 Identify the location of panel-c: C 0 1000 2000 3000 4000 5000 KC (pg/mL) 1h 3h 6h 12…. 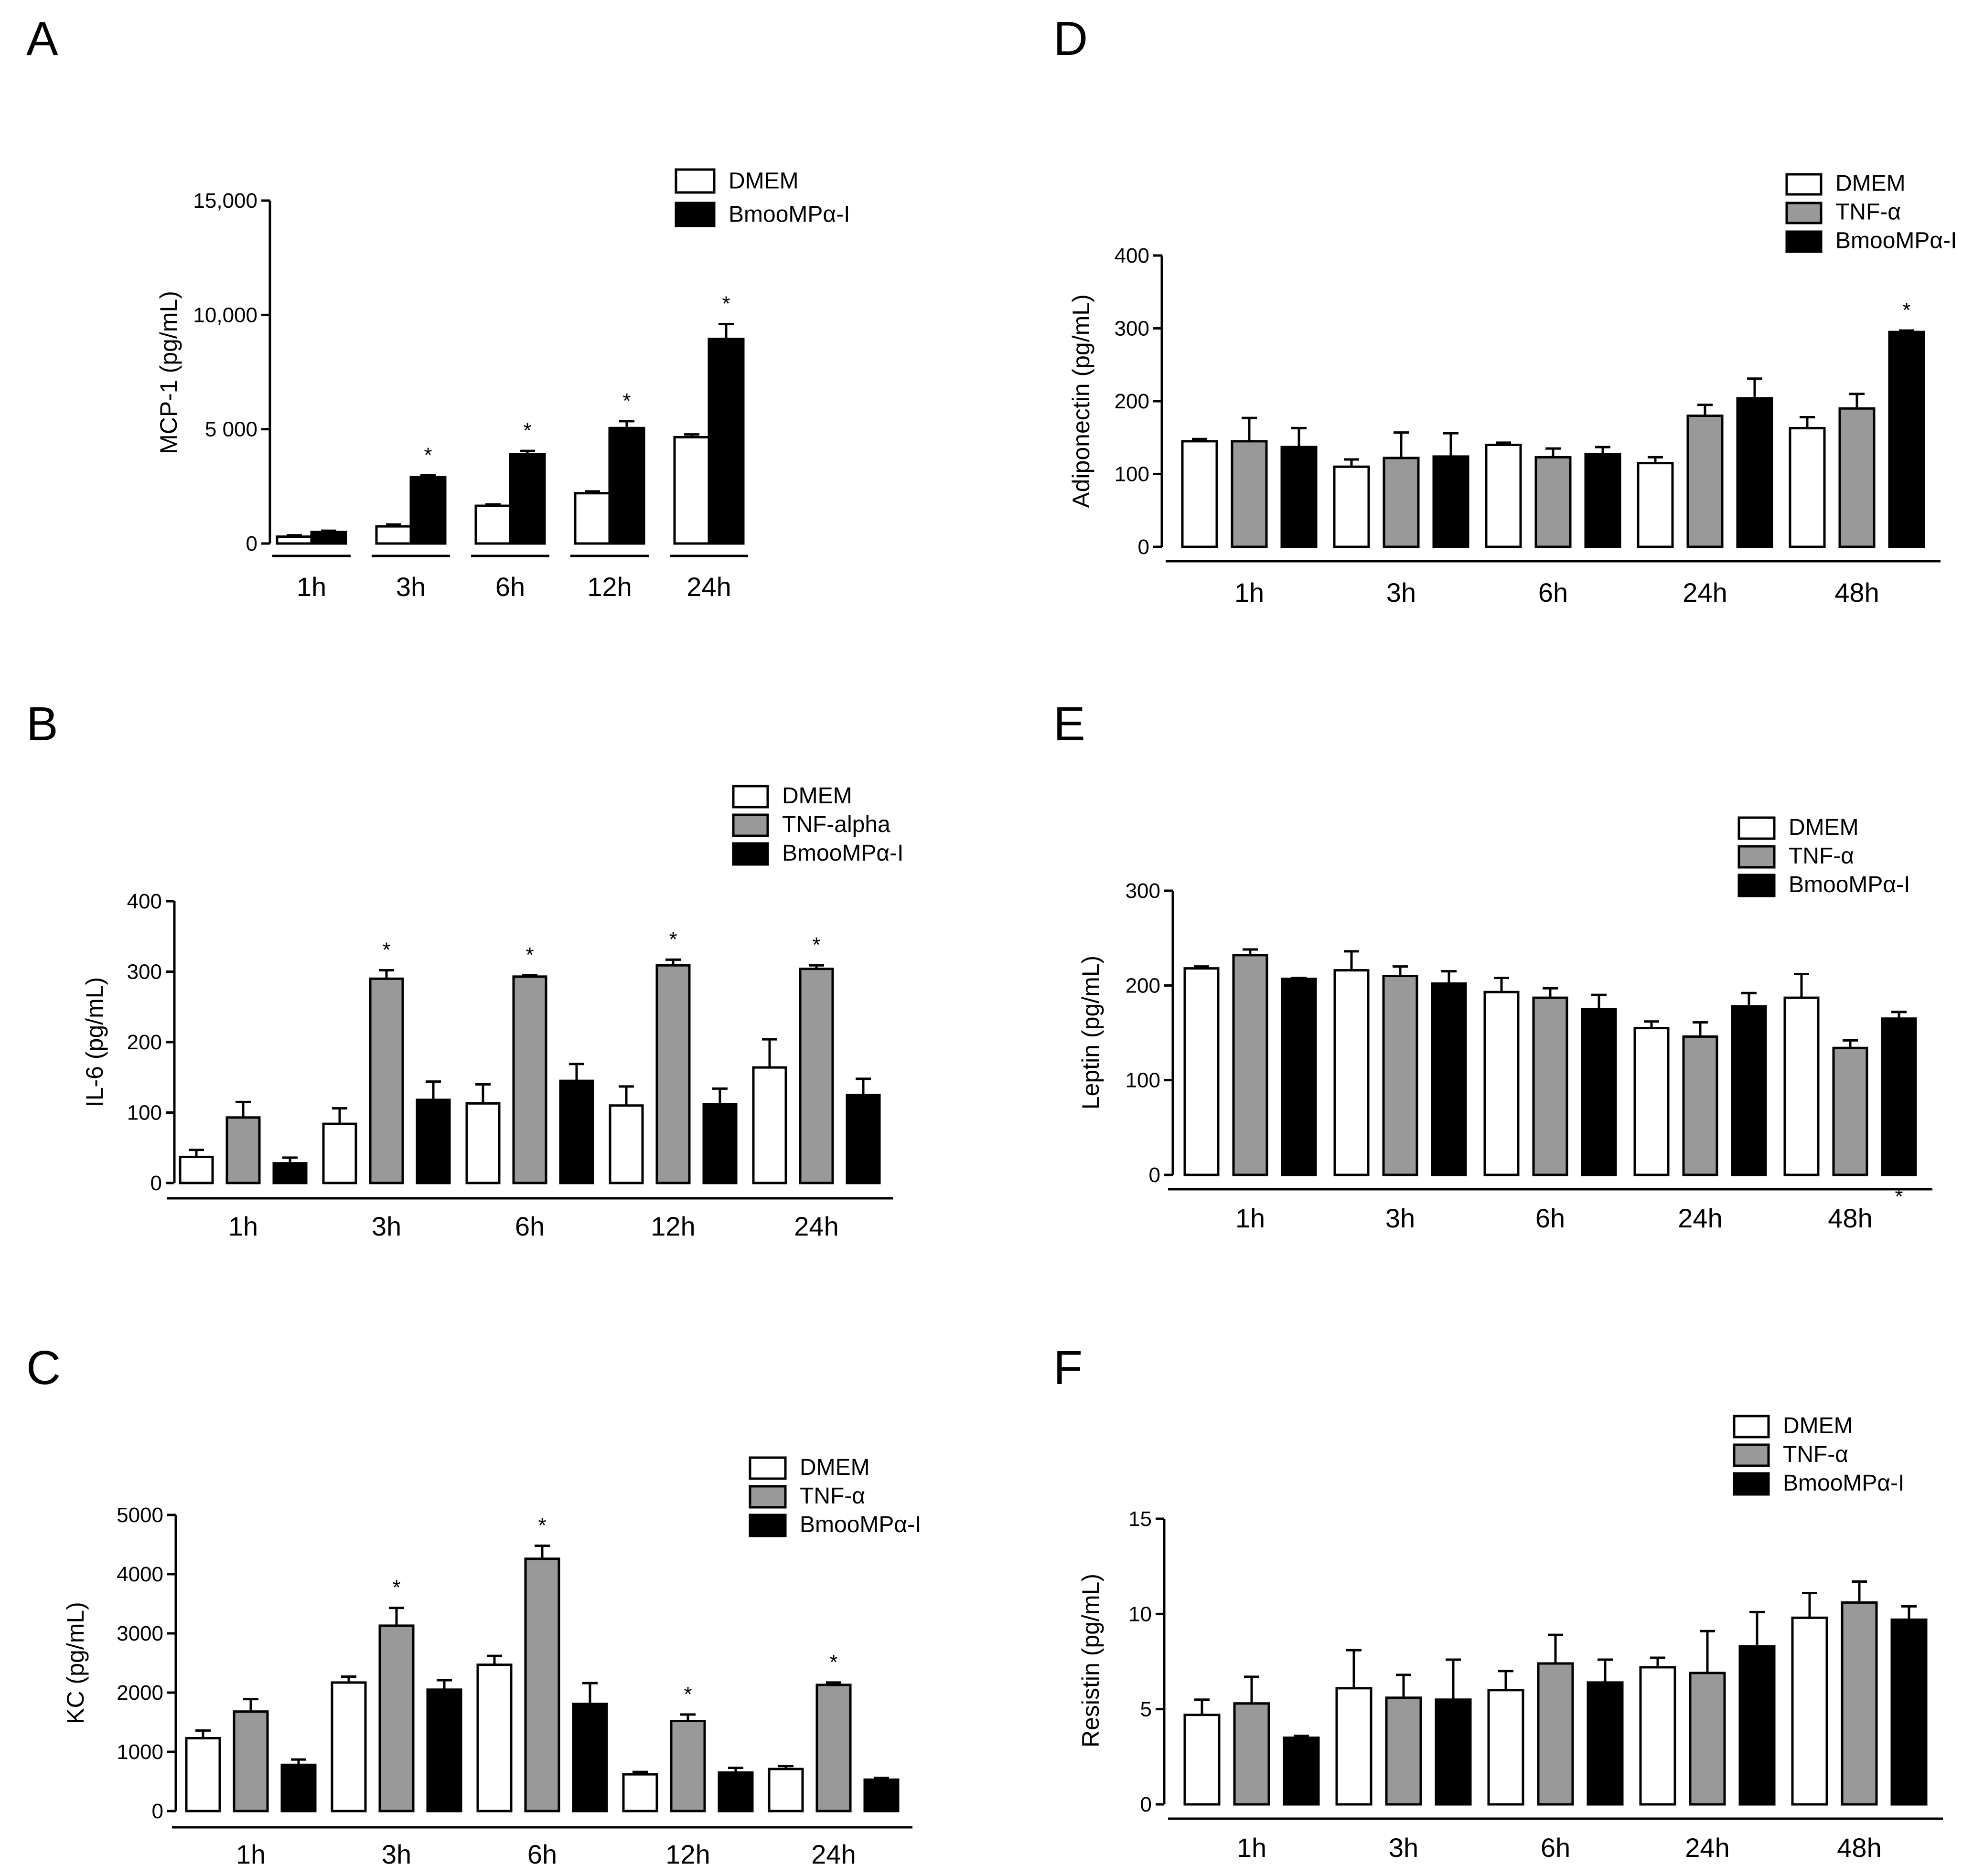
(473, 1605).